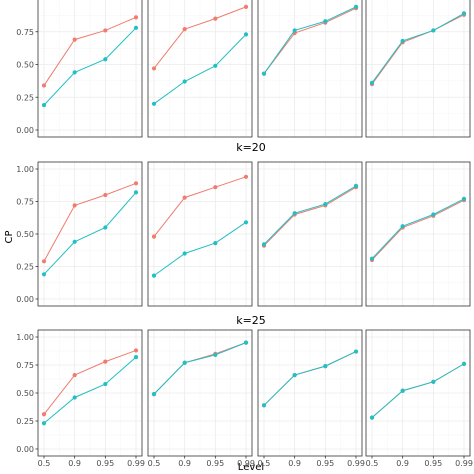 The height and width of the screenshot is (474, 474). I want to click on facet-panel: GN(0,1,1) & GN(0,1,2), so click(90, 69).